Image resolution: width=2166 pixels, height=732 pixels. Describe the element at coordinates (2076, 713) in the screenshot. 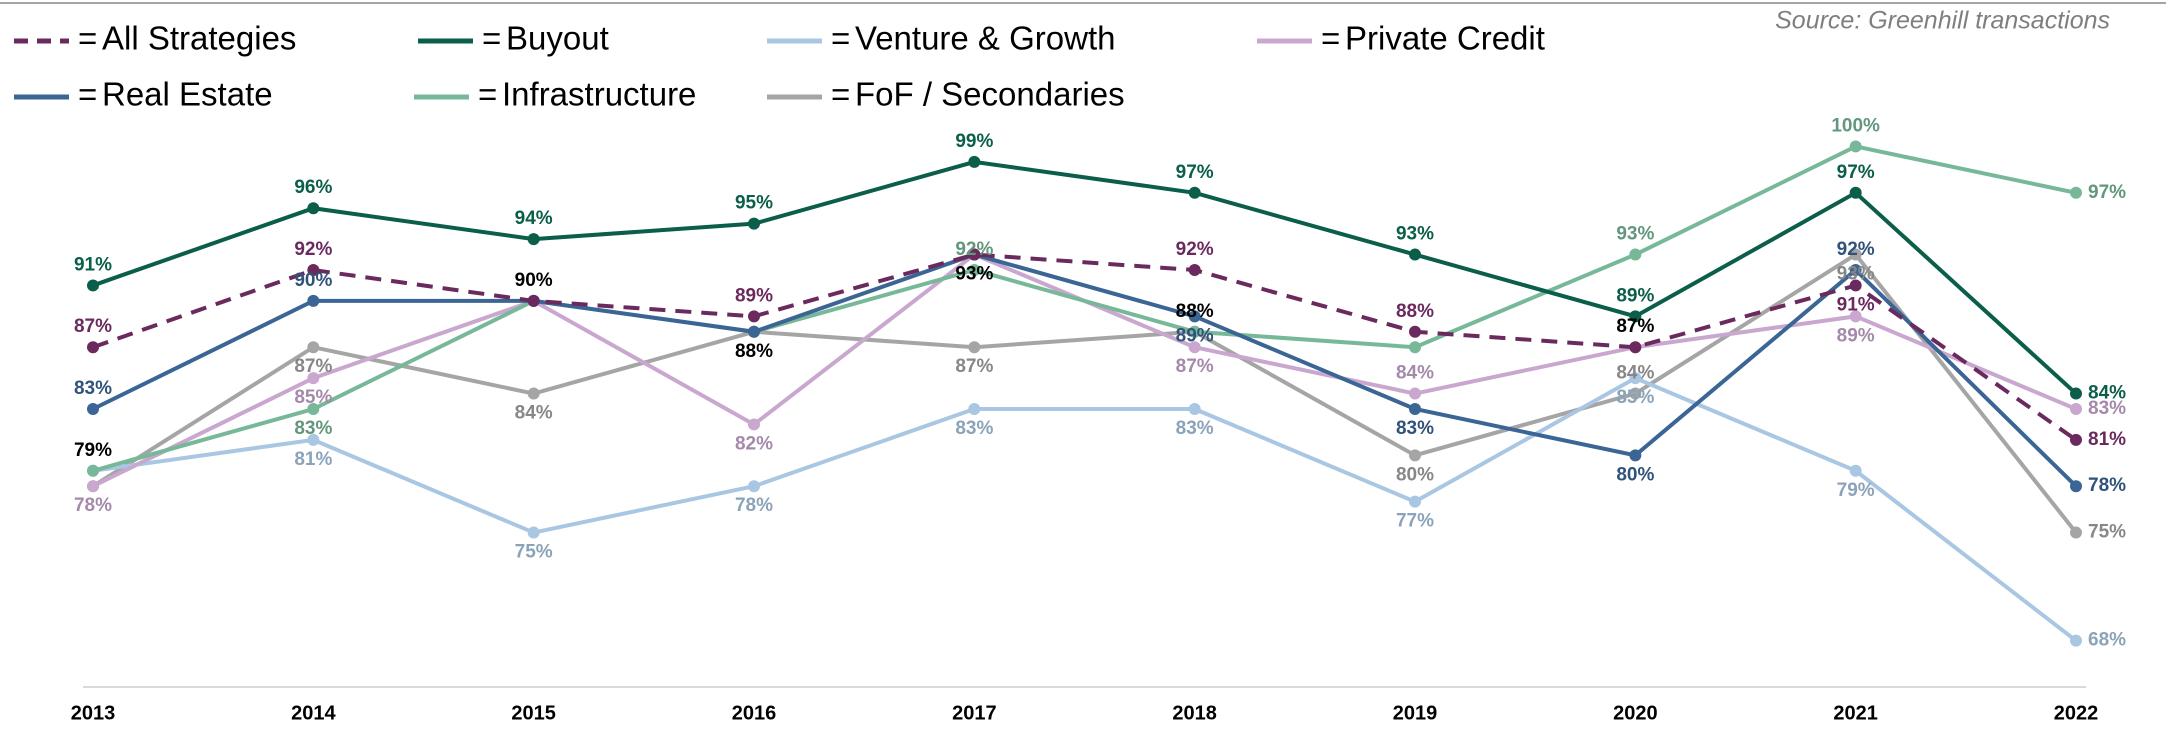

I see `x-tick-label: 2022` at that location.